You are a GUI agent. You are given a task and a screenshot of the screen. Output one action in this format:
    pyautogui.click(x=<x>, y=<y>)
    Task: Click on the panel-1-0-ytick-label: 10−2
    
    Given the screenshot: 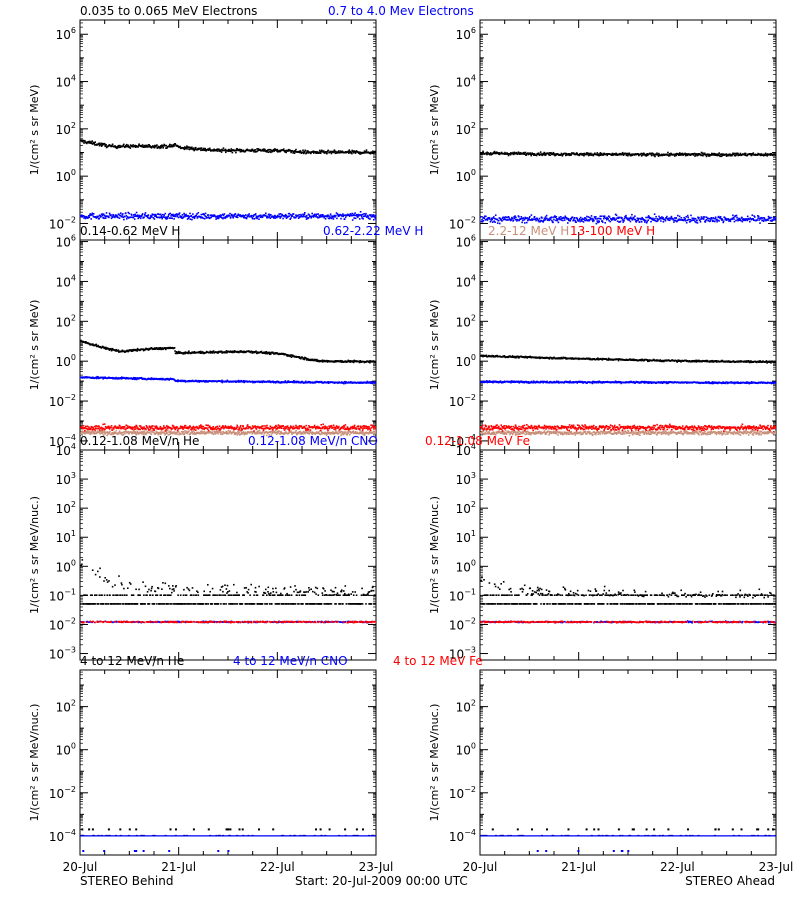 What is the action you would take?
    pyautogui.click(x=62, y=401)
    